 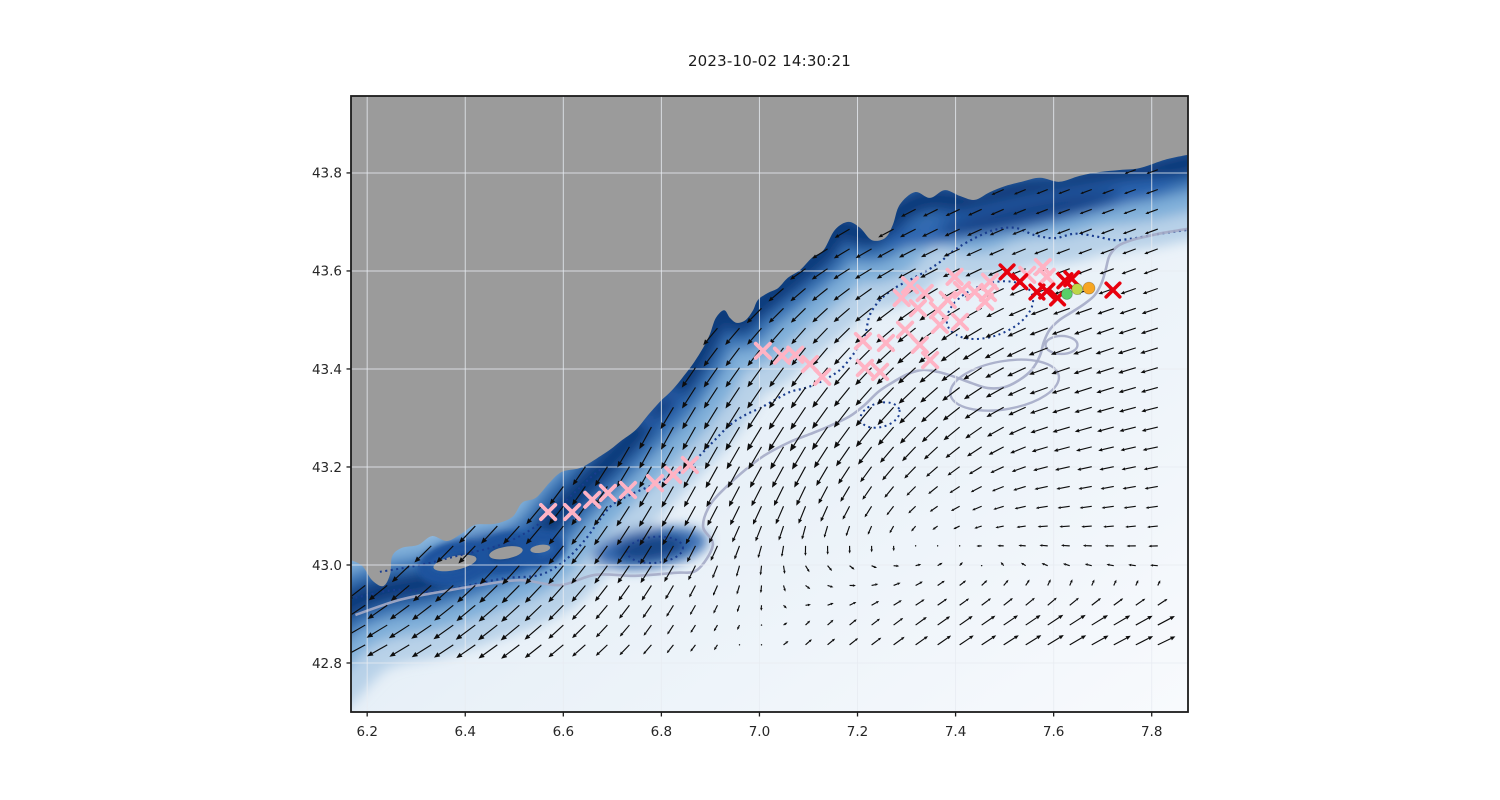 What do you see at coordinates (759, 732) in the screenshot?
I see `x-tick-label: 7.0` at bounding box center [759, 732].